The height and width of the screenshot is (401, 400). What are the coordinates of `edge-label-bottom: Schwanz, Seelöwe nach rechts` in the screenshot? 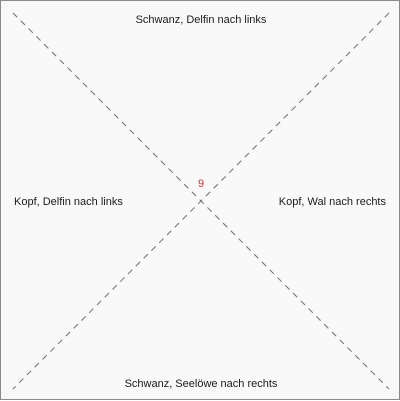 It's located at (201, 384).